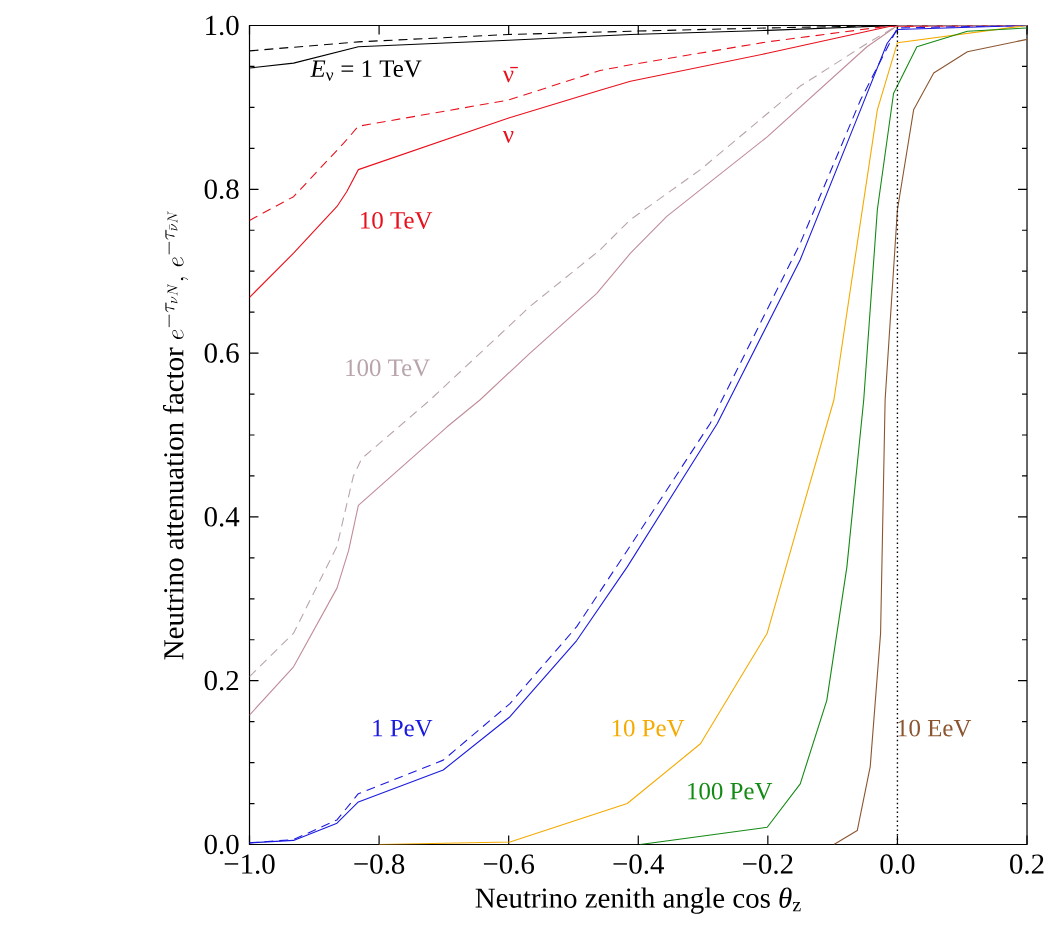  What do you see at coordinates (221, 189) in the screenshot?
I see `y-tick-label: 0.8` at bounding box center [221, 189].